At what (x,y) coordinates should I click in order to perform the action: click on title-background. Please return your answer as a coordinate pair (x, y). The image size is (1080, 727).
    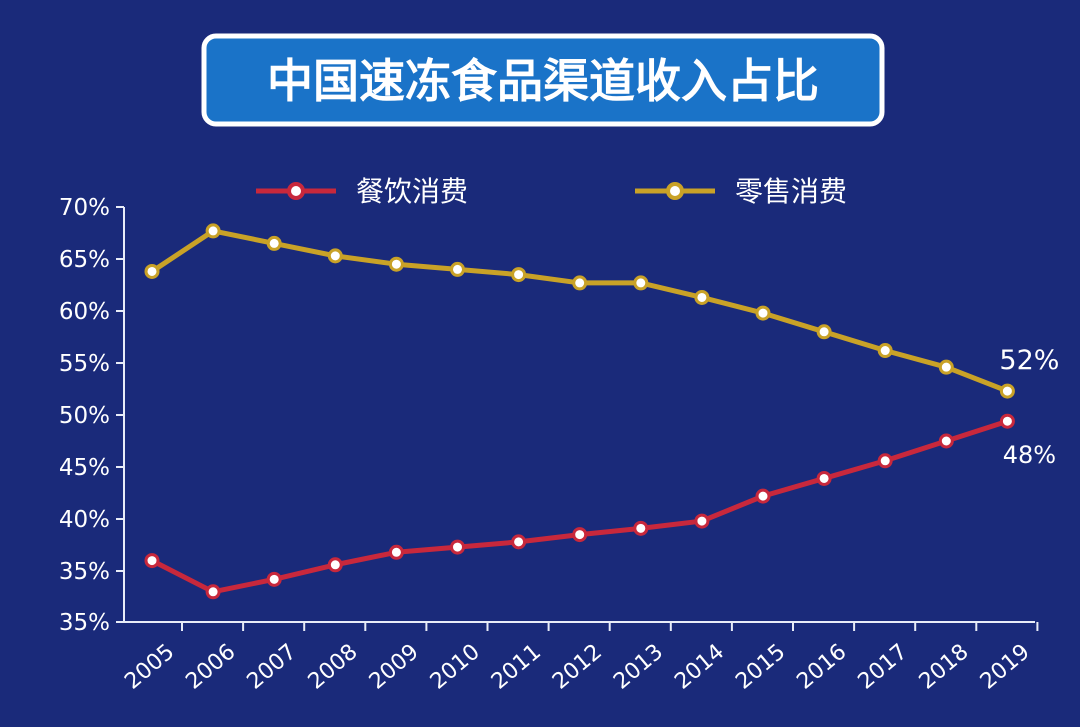
    Looking at the image, I should click on (543, 80).